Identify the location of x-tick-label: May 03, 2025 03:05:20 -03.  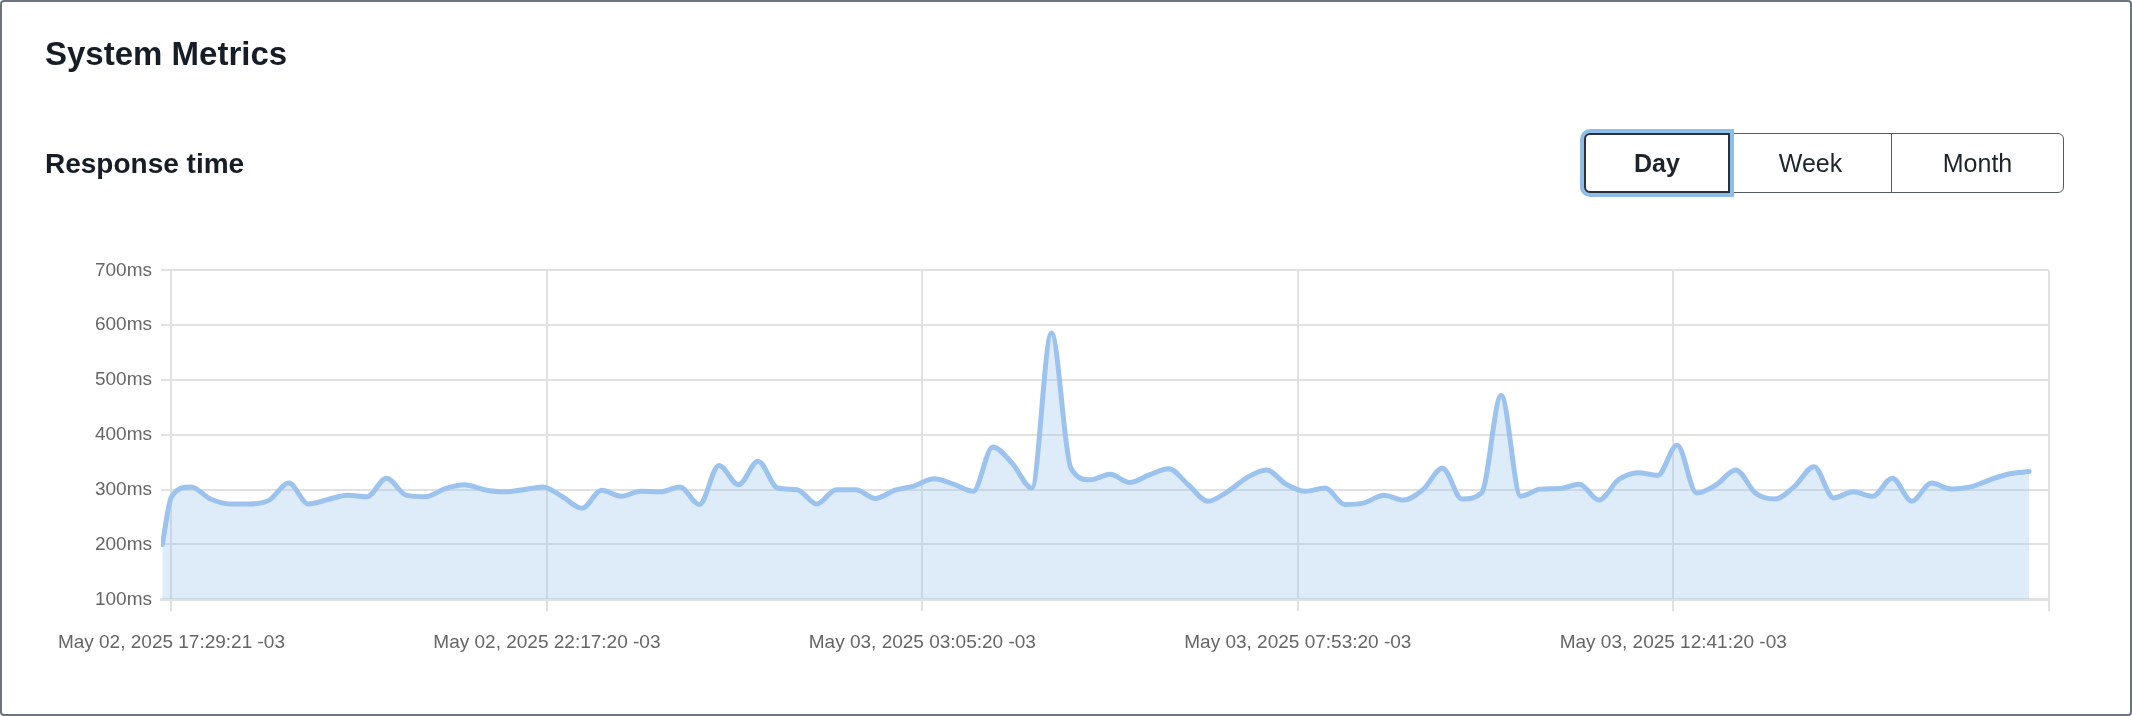
(922, 641).